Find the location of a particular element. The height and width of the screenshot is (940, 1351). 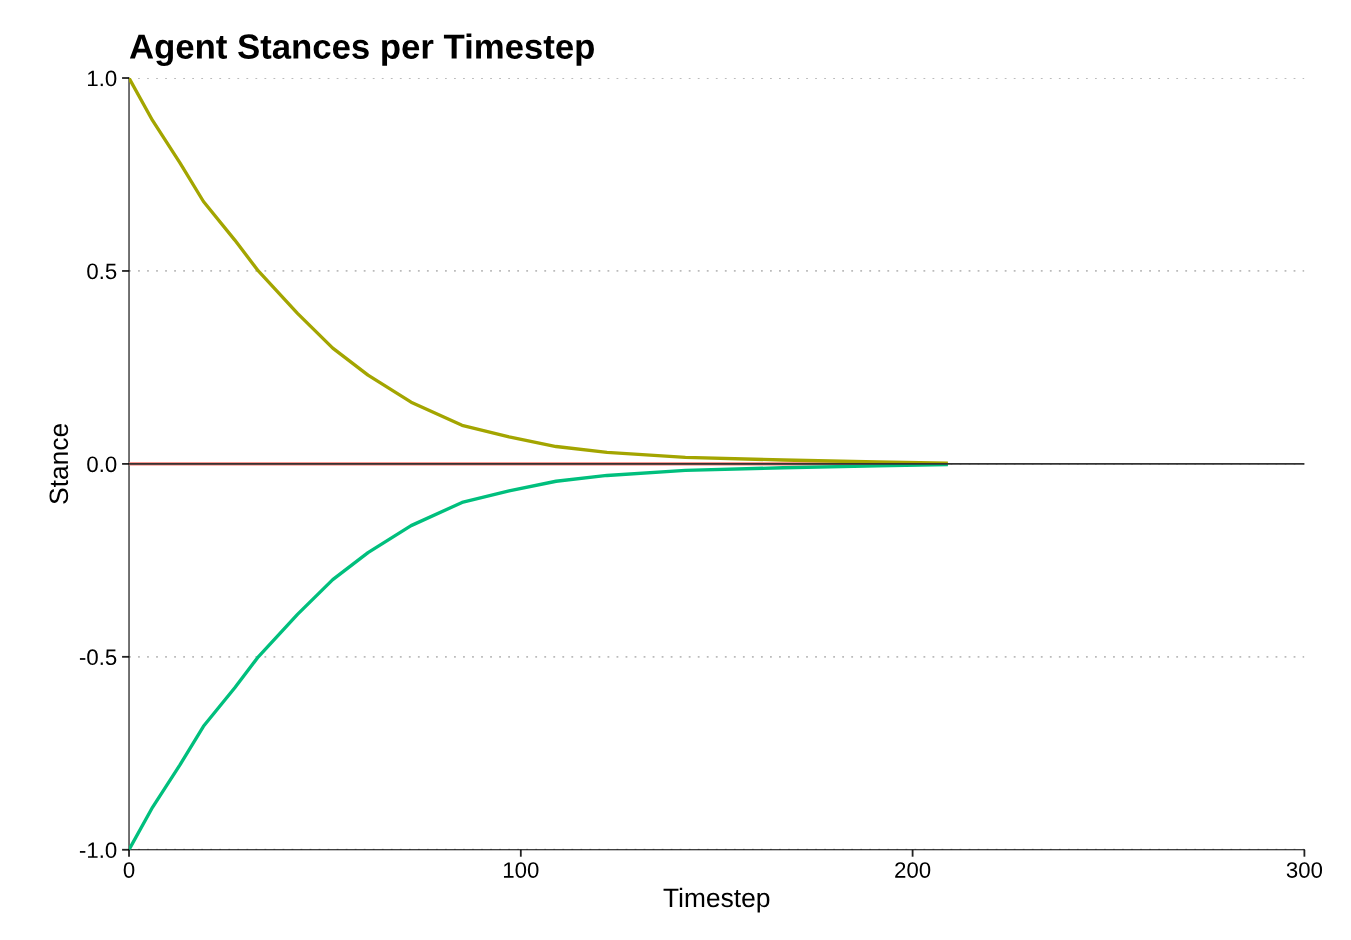

y-tick-label: 0.5 is located at coordinates (102, 271).